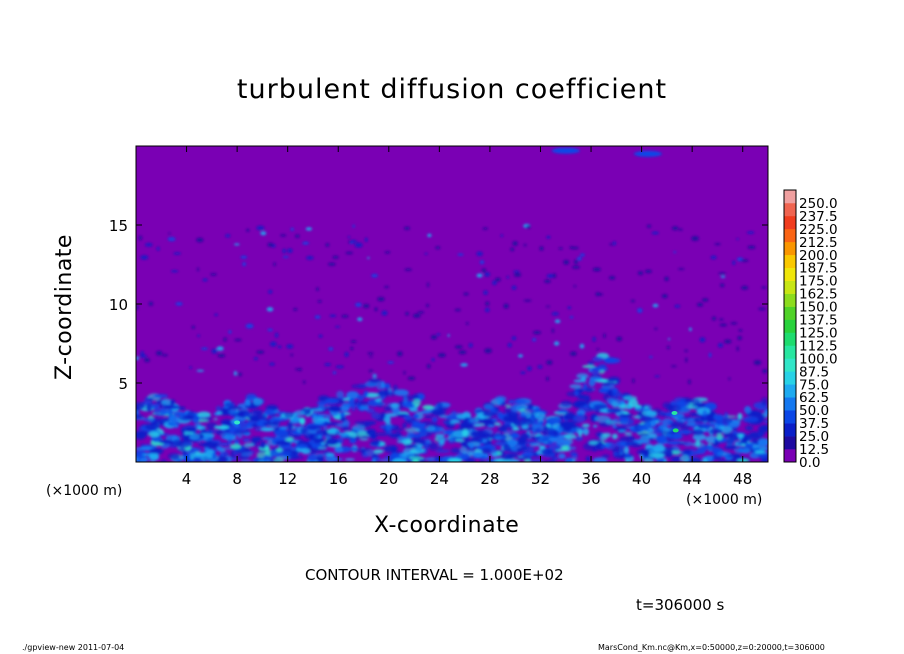  I want to click on x-tick-label: 28, so click(489, 479).